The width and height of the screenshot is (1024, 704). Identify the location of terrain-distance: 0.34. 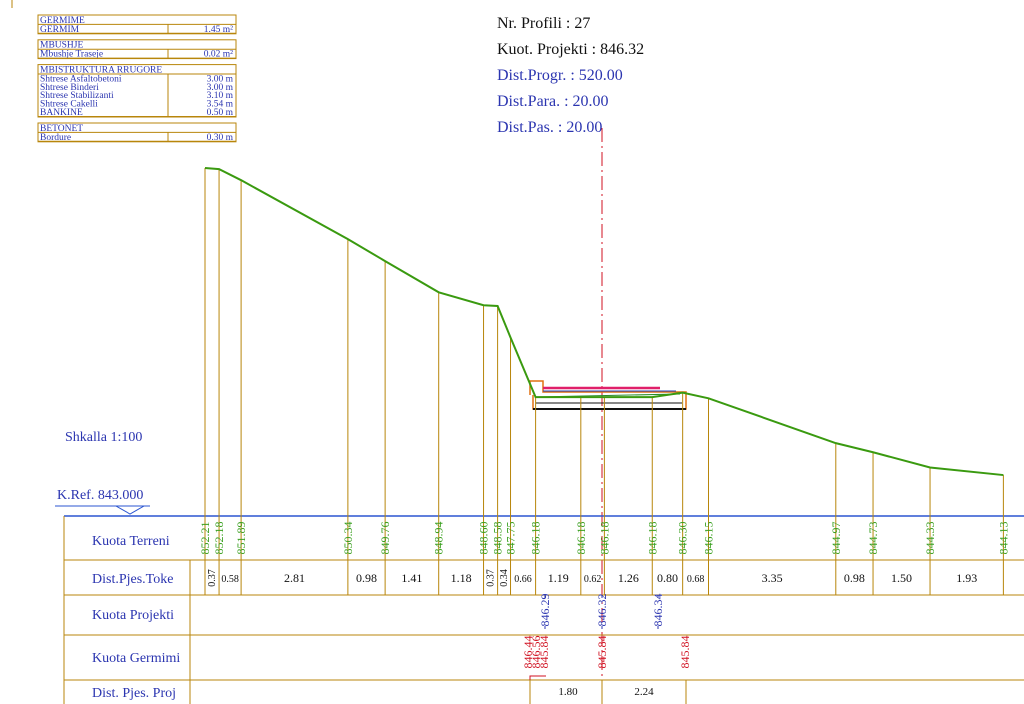
(504, 578).